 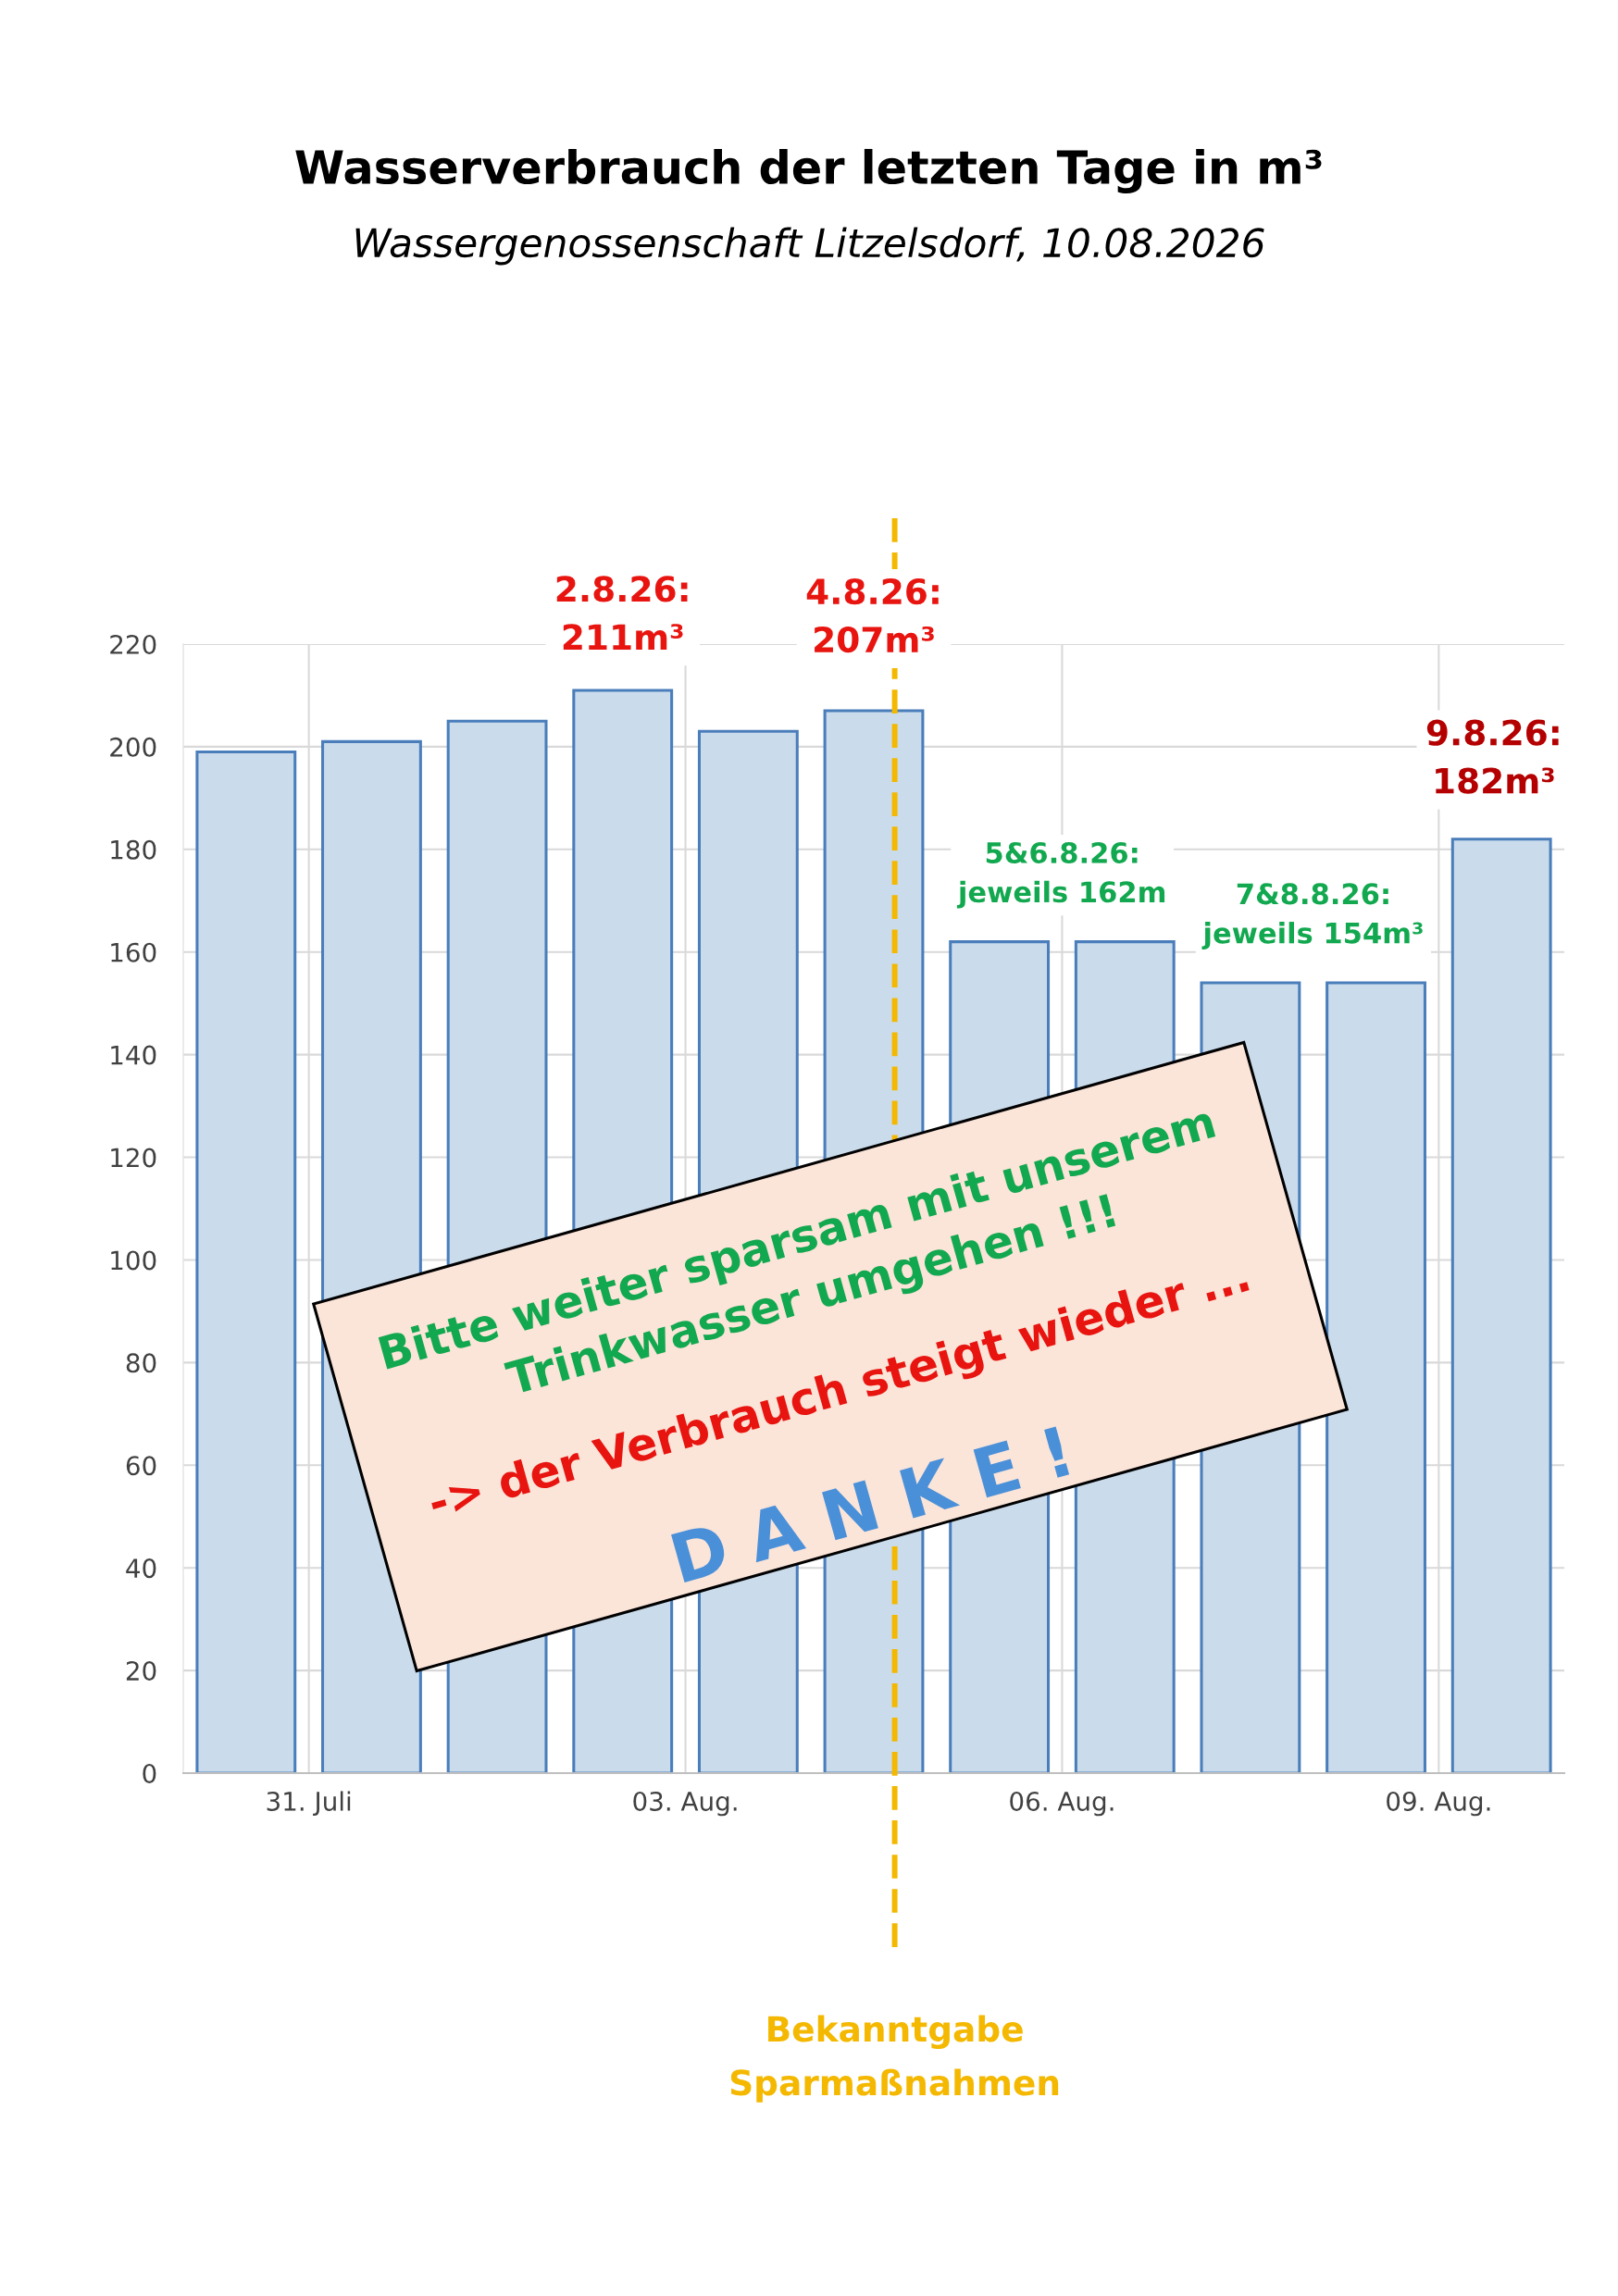 What do you see at coordinates (894, 2059) in the screenshot?
I see `ref-line-label: Bekanntgabe Sparmaßnahmen` at bounding box center [894, 2059].